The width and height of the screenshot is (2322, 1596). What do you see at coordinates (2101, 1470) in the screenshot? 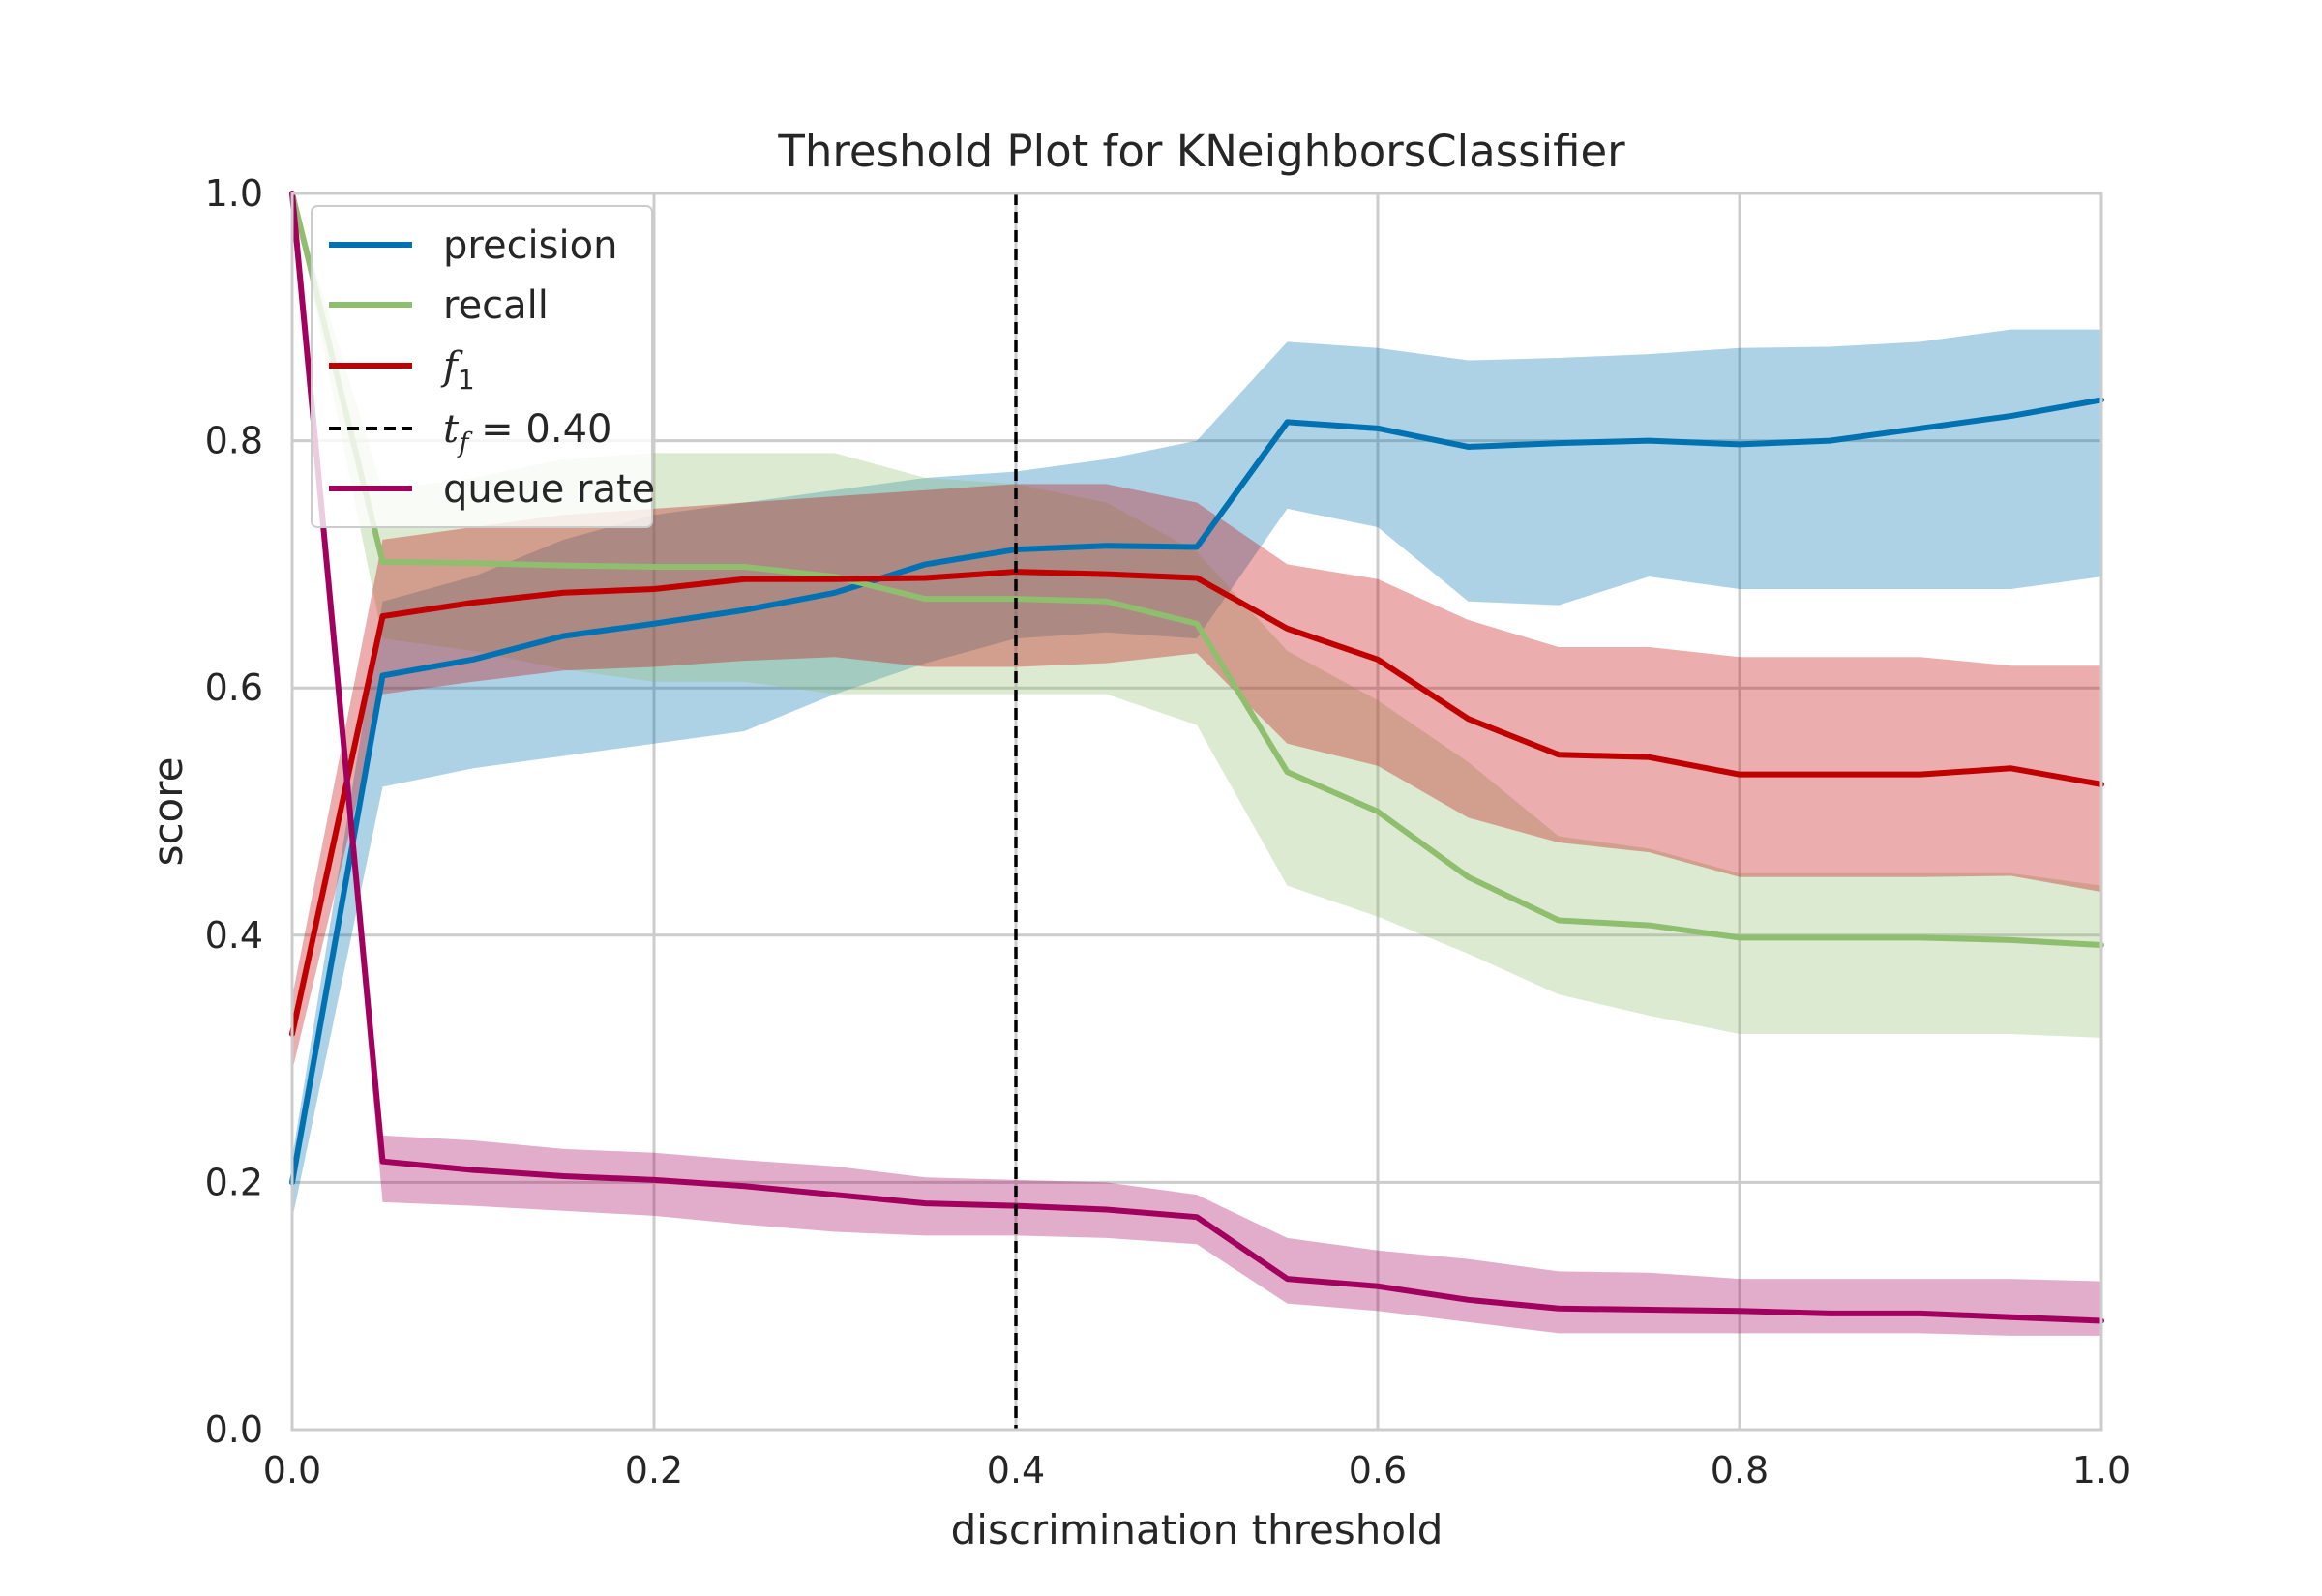
I see `x-tick-label: 1.0` at bounding box center [2101, 1470].